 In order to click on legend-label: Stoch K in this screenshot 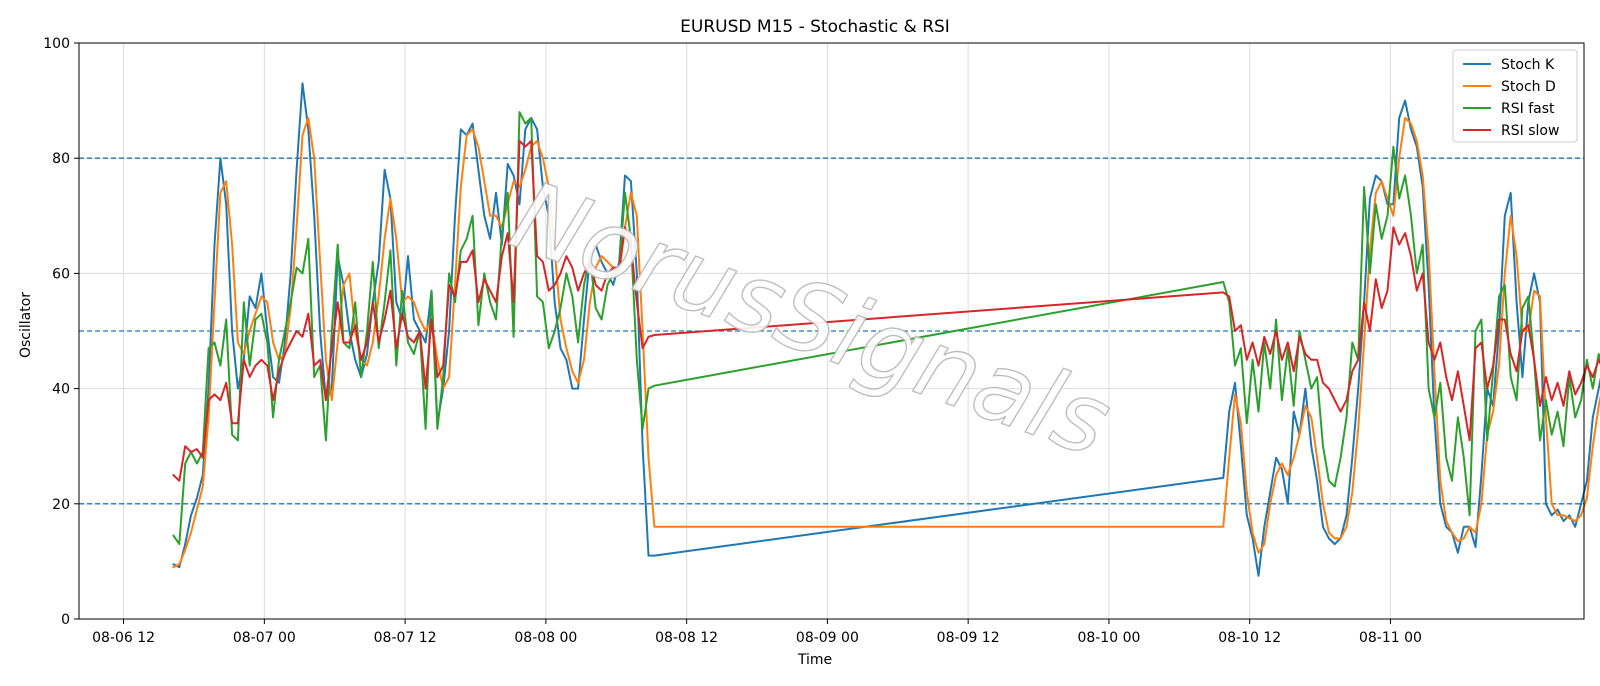, I will do `click(1528, 65)`.